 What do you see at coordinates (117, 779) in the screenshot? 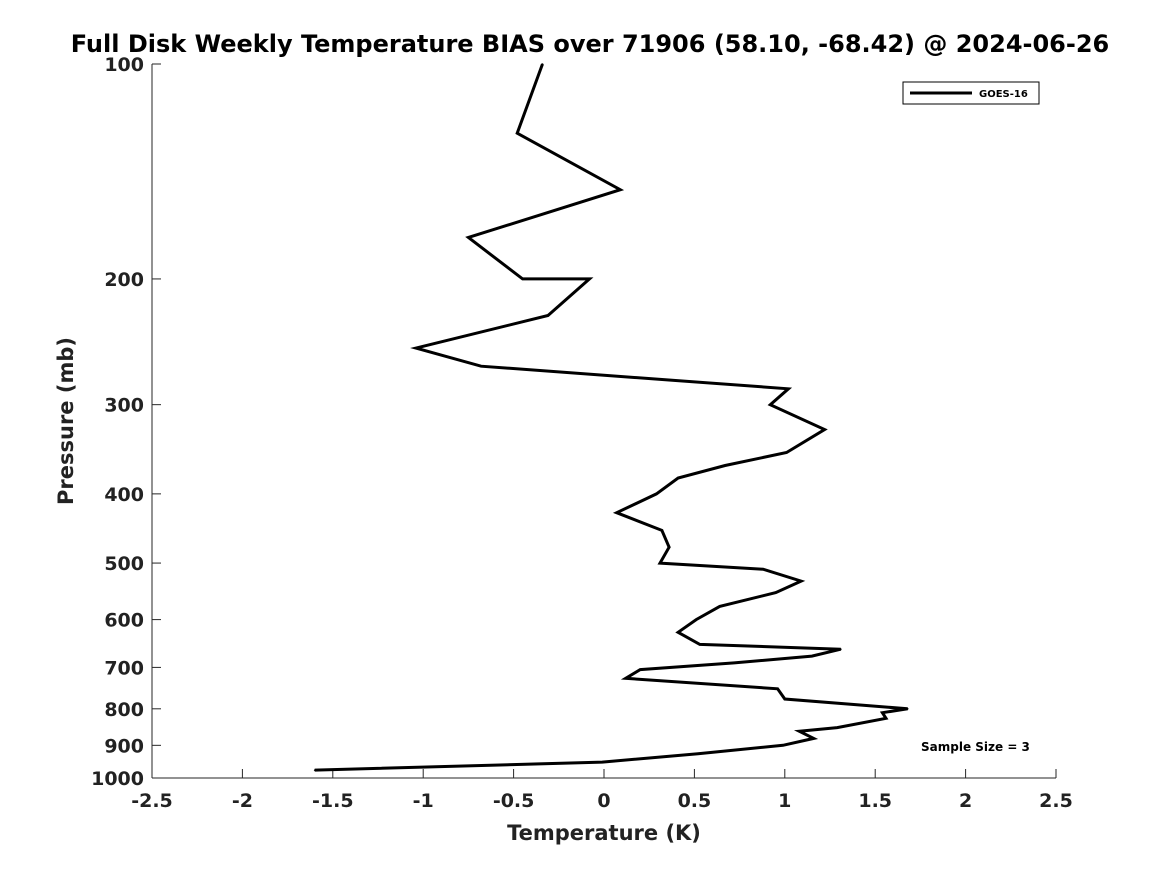
I see `y-tick-label: 1000` at bounding box center [117, 779].